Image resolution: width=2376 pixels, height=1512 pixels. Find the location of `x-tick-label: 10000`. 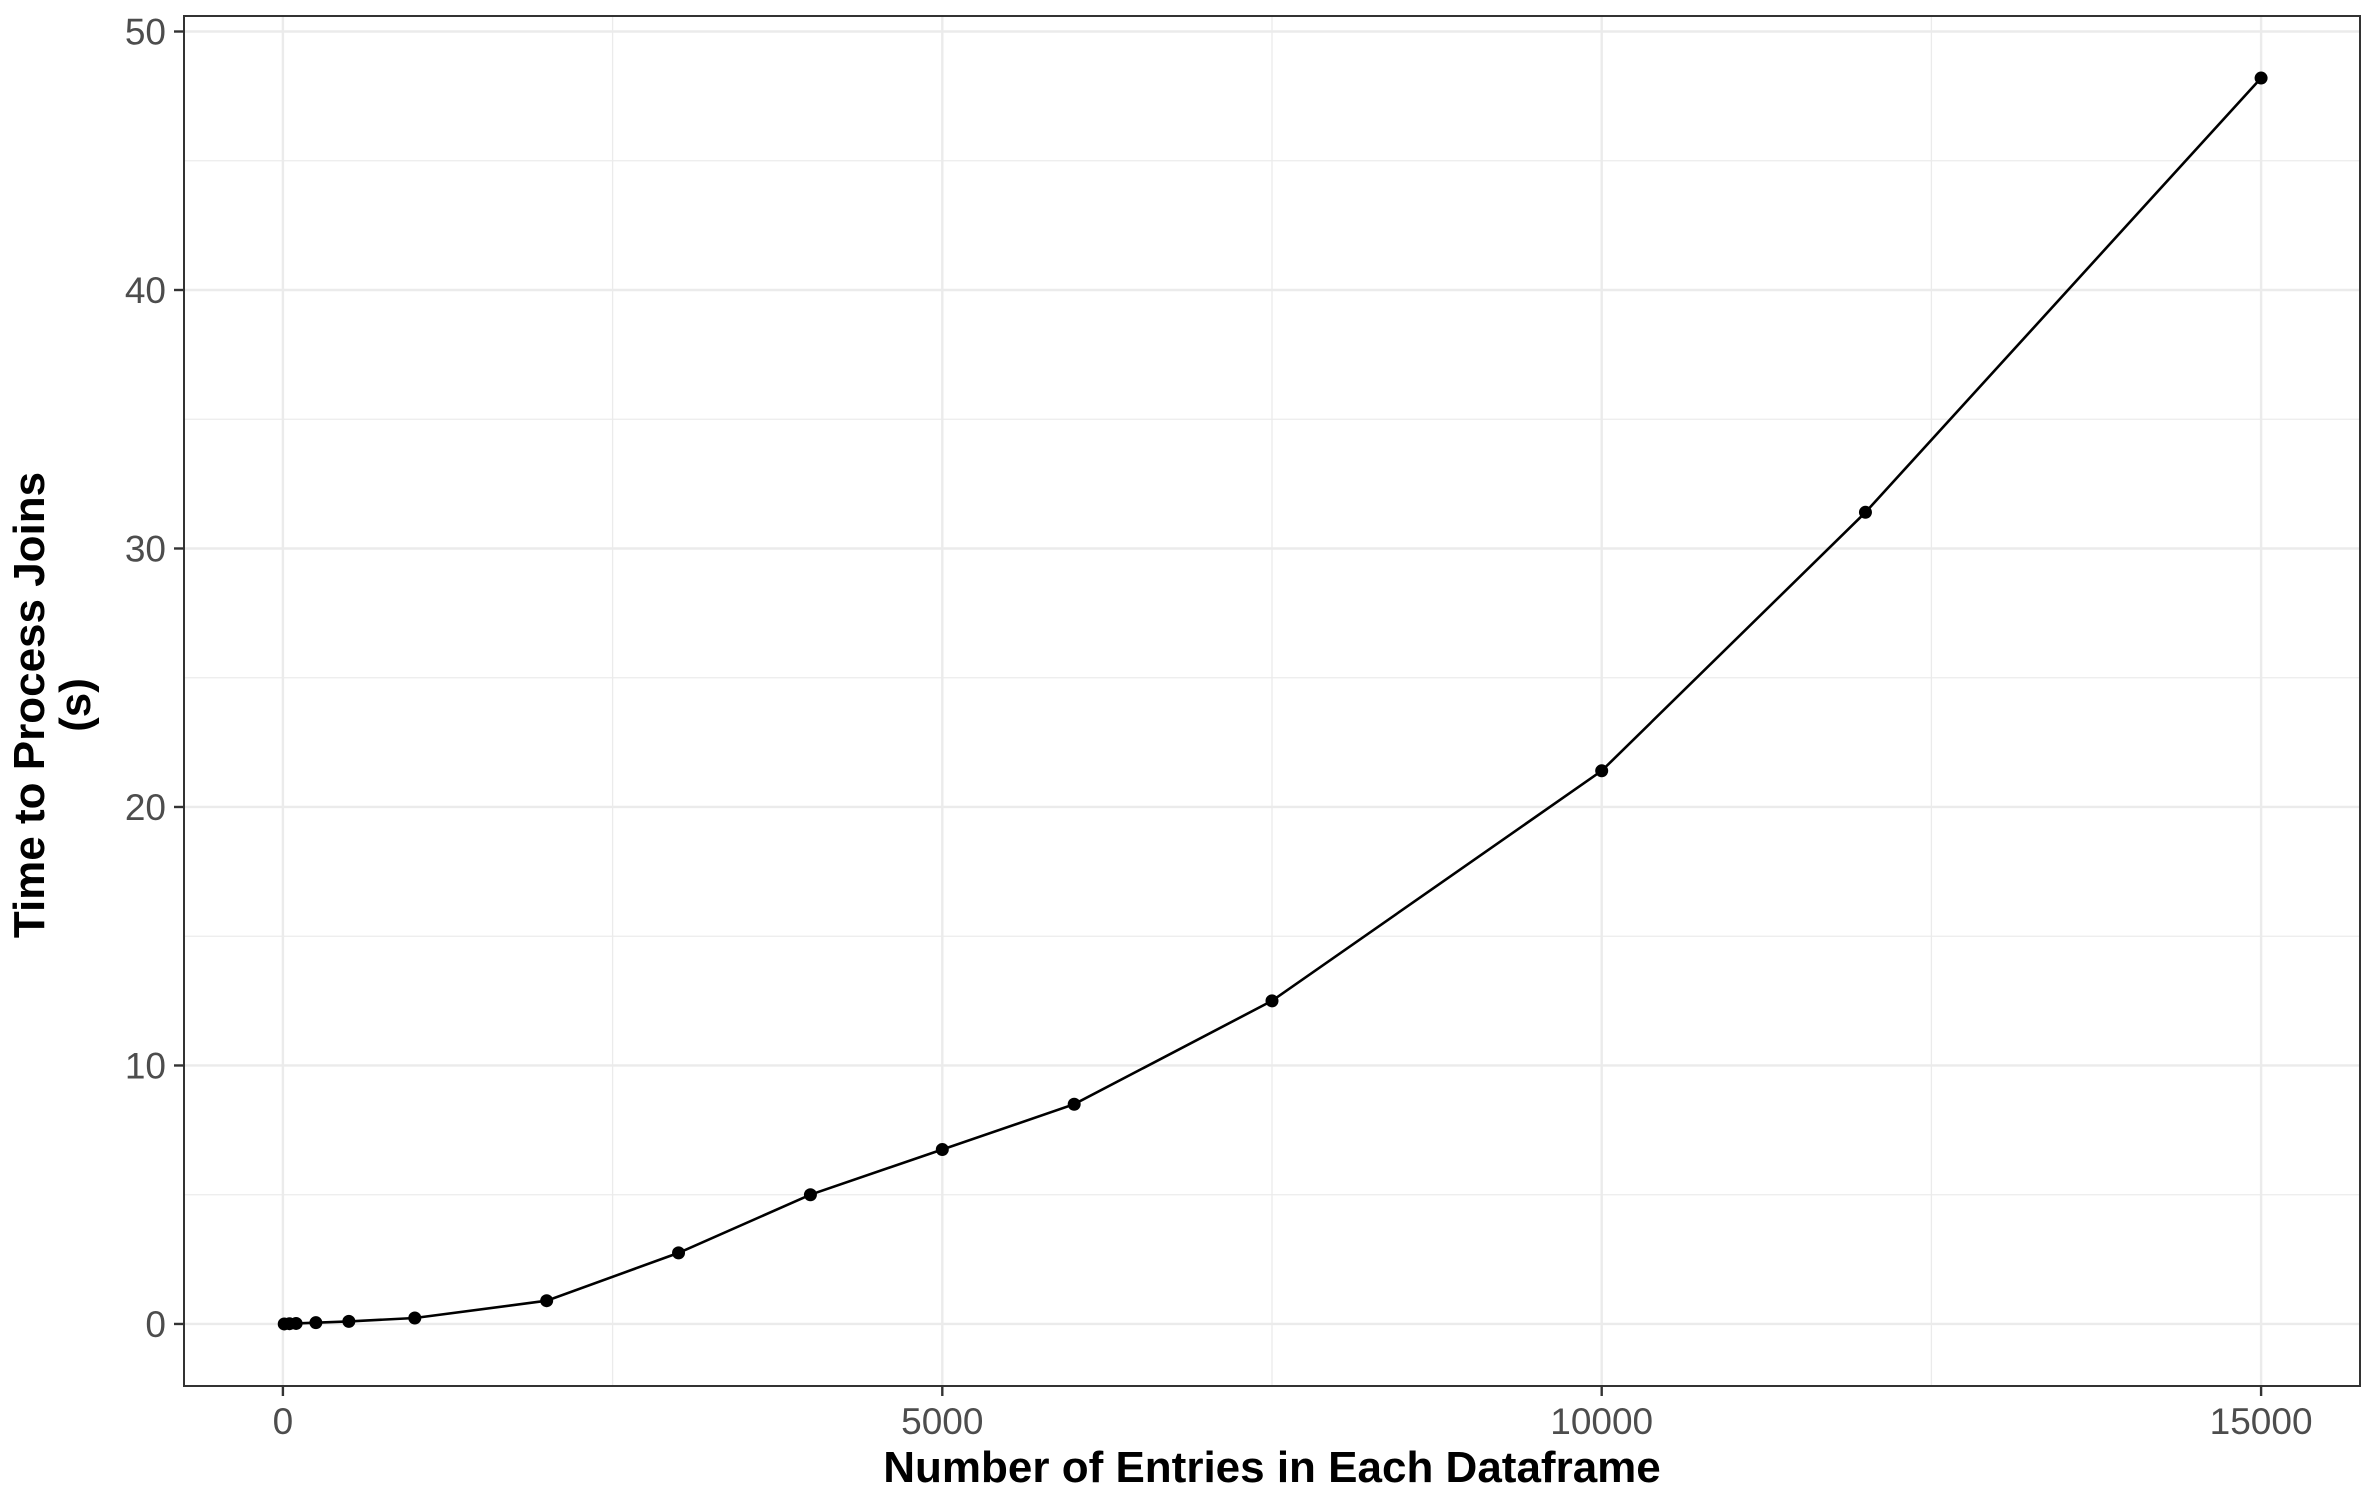

x-tick-label: 10000 is located at coordinates (1601, 1421).